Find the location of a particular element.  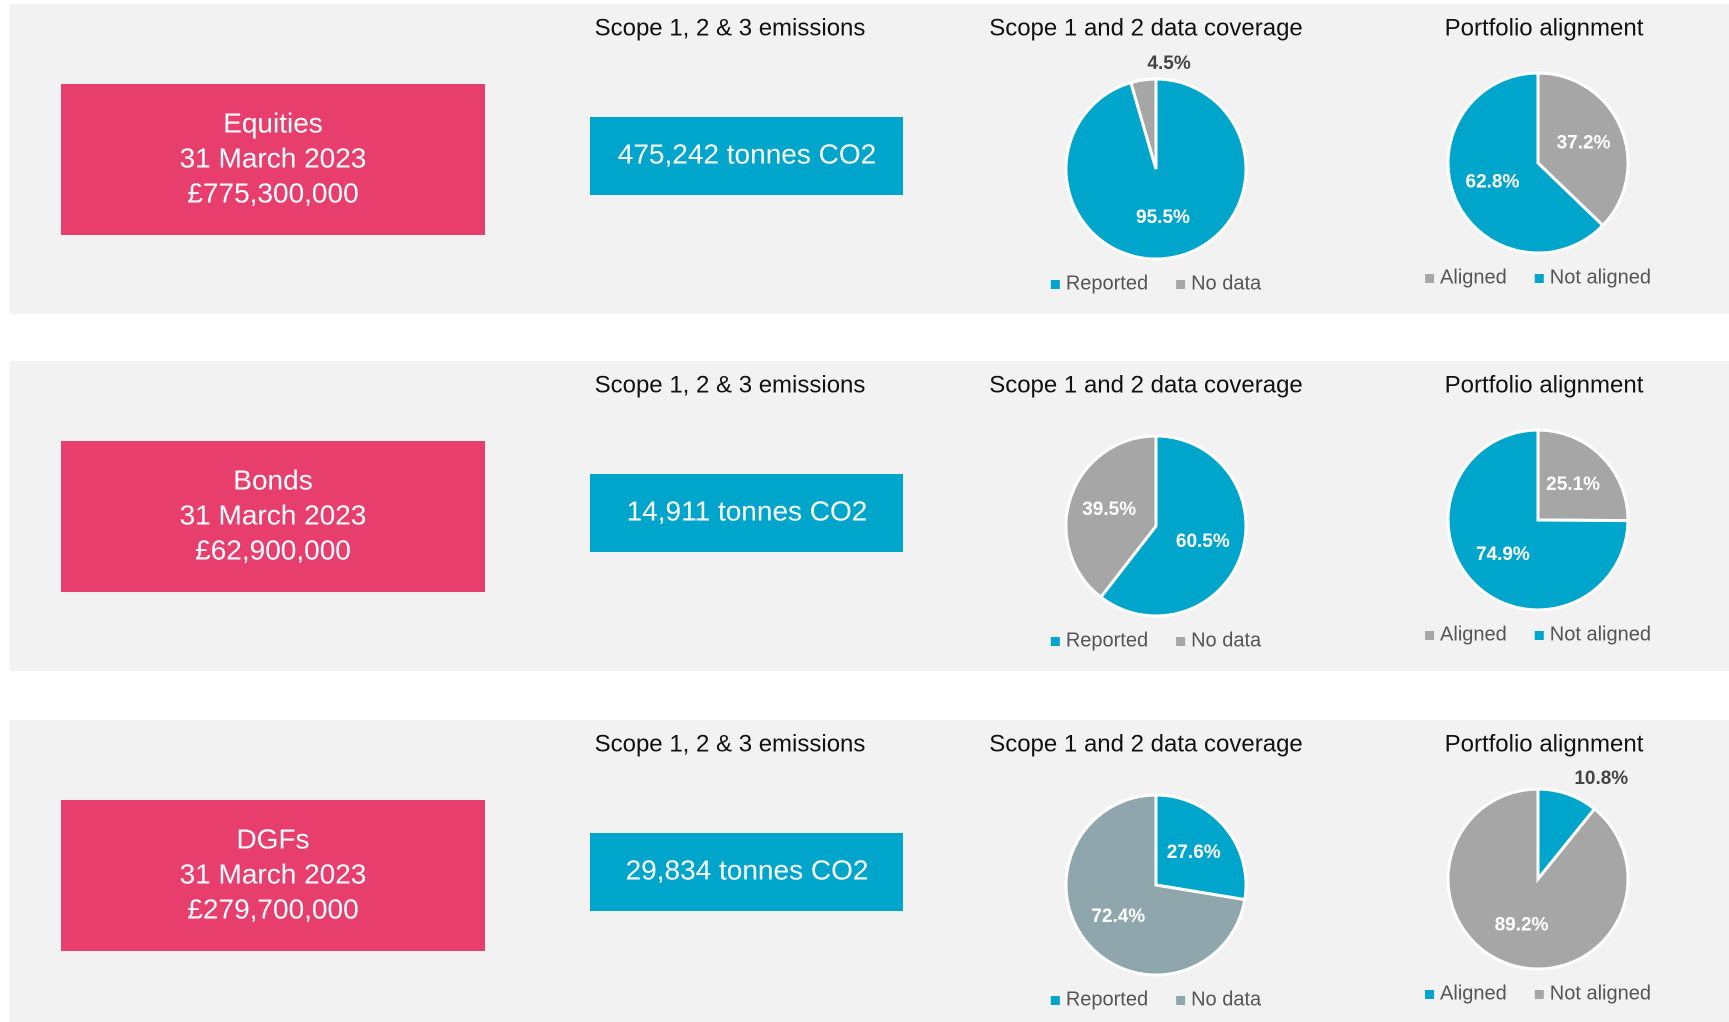

emissions-value: 29,834 tonnes CO2 is located at coordinates (747, 869).